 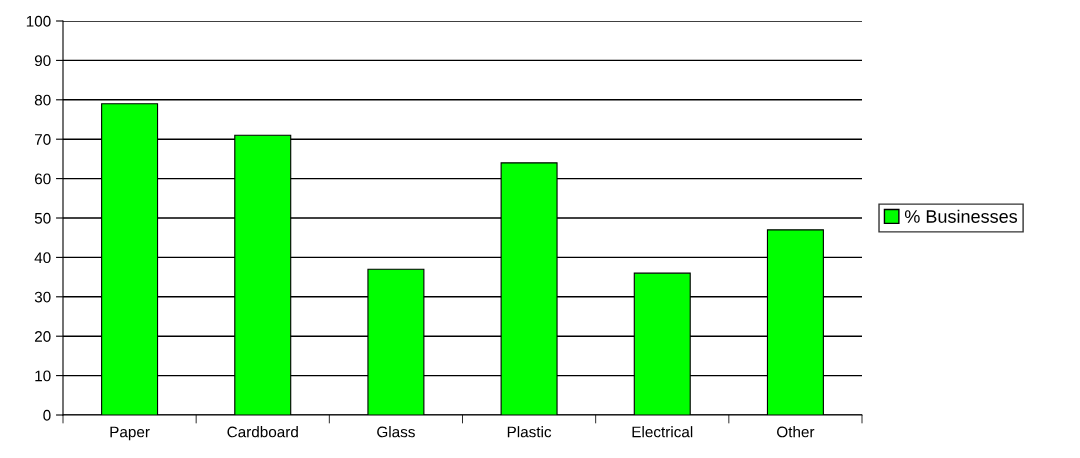 What do you see at coordinates (42, 258) in the screenshot?
I see `y-tick-label: 40` at bounding box center [42, 258].